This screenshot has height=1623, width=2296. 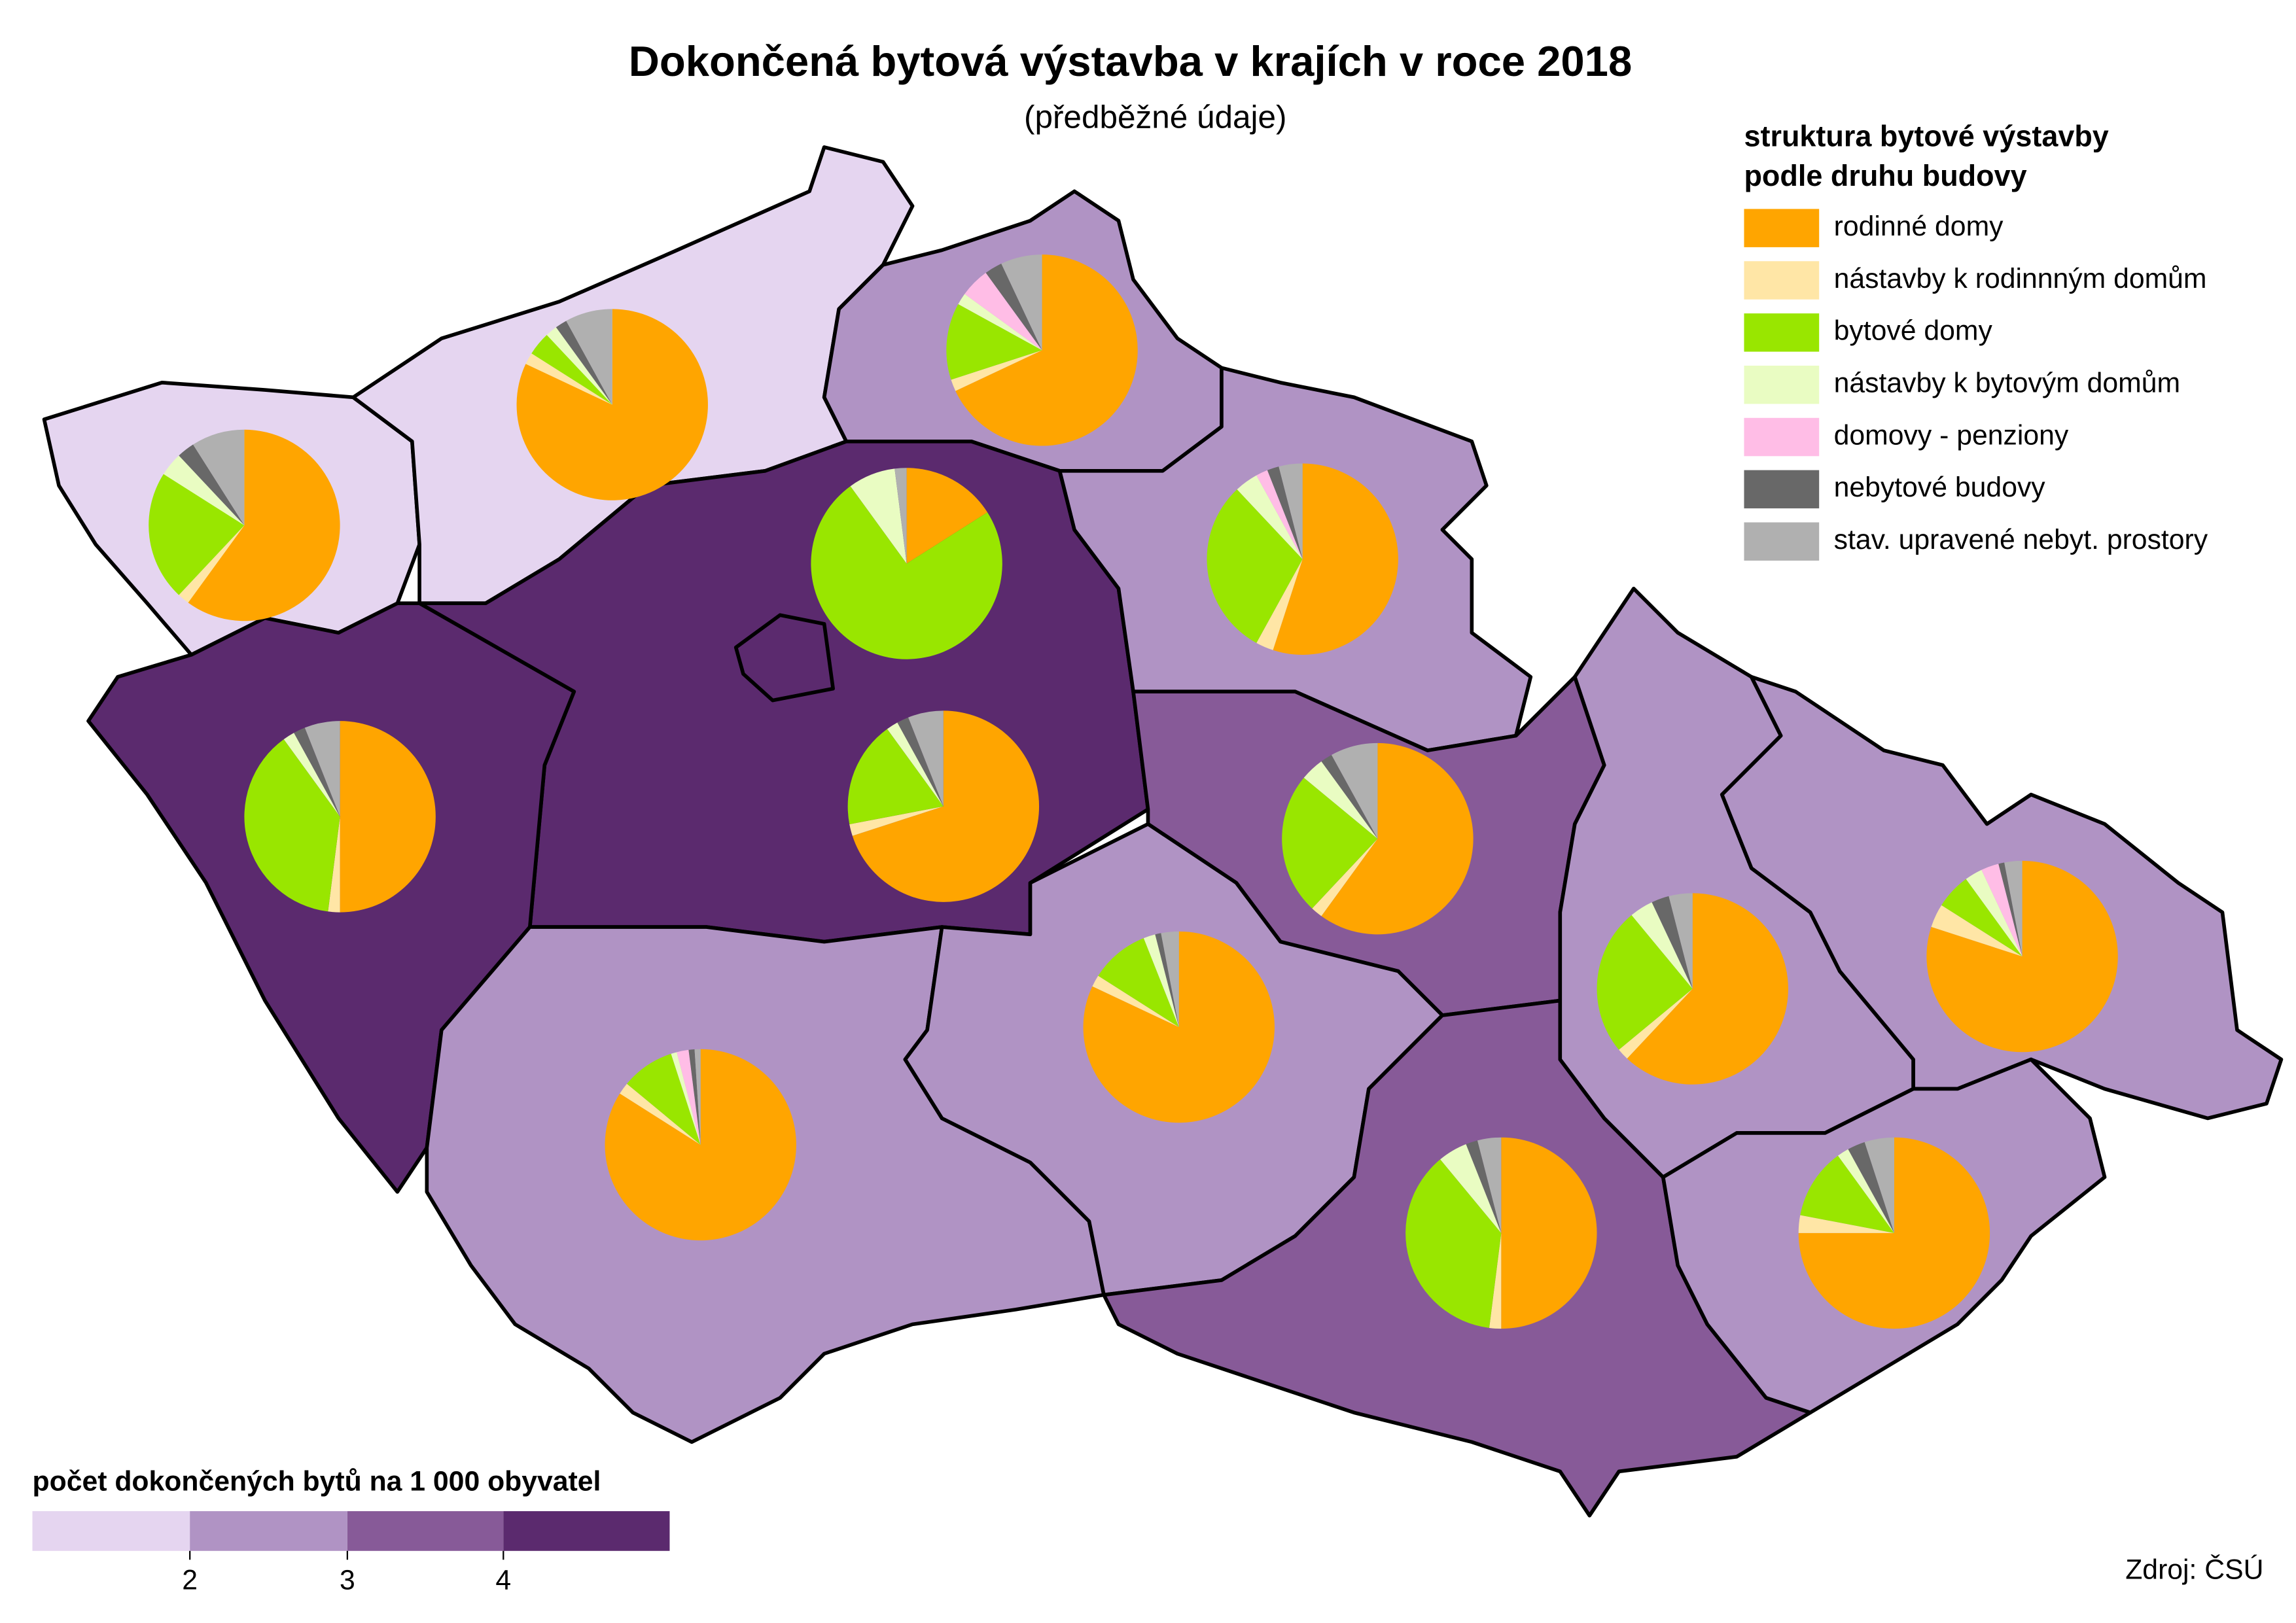 What do you see at coordinates (2020, 278) in the screenshot?
I see `legend-label: nástavby k rodinnným domům` at bounding box center [2020, 278].